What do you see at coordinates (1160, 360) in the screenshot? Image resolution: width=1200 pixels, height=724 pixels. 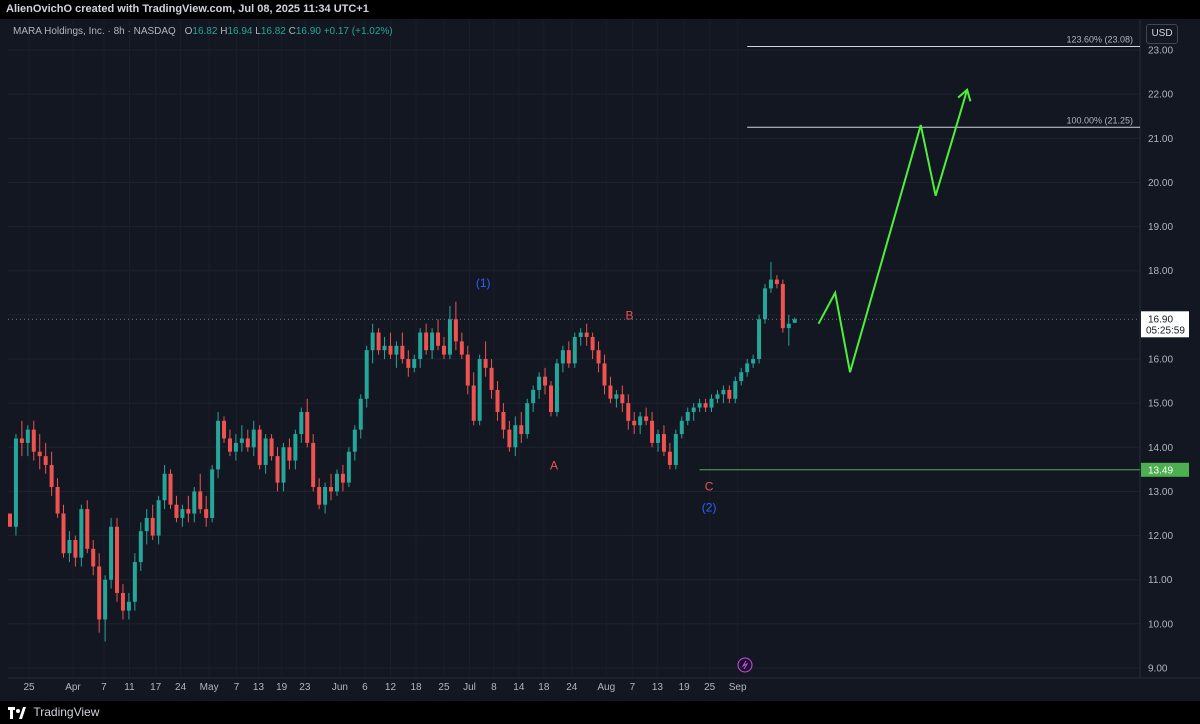 I see `y-tick-label: 16.00` at bounding box center [1160, 360].